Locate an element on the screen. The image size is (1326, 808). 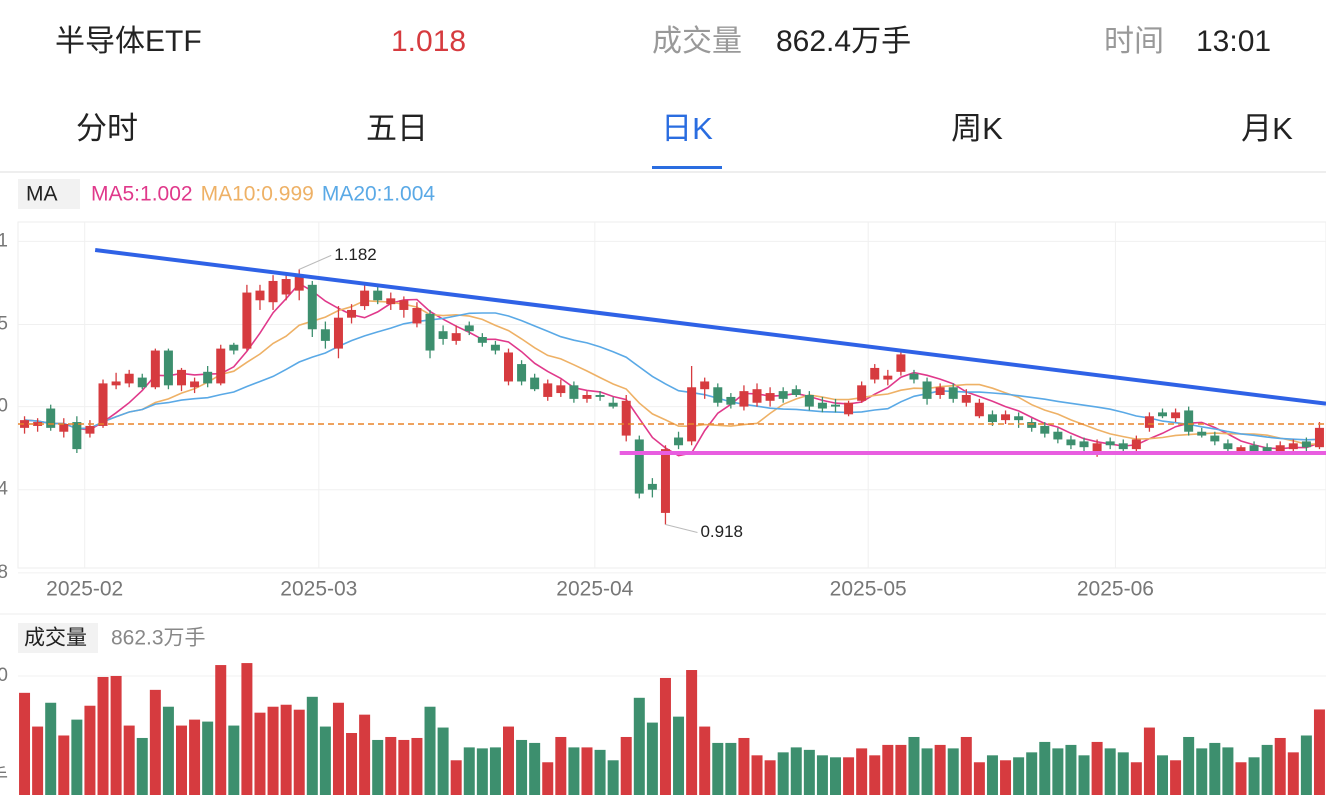
fund-name: 半导体ETF is located at coordinates (128, 41).